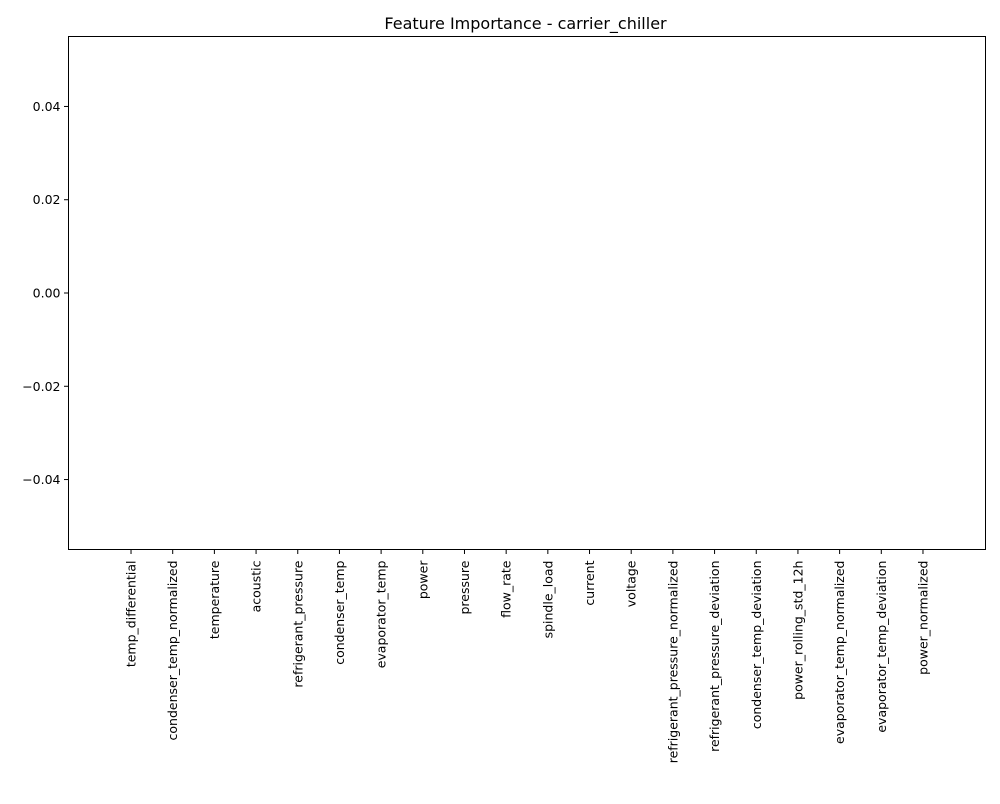 The width and height of the screenshot is (1000, 804). What do you see at coordinates (631, 583) in the screenshot?
I see `x-tick-label: voltage` at bounding box center [631, 583].